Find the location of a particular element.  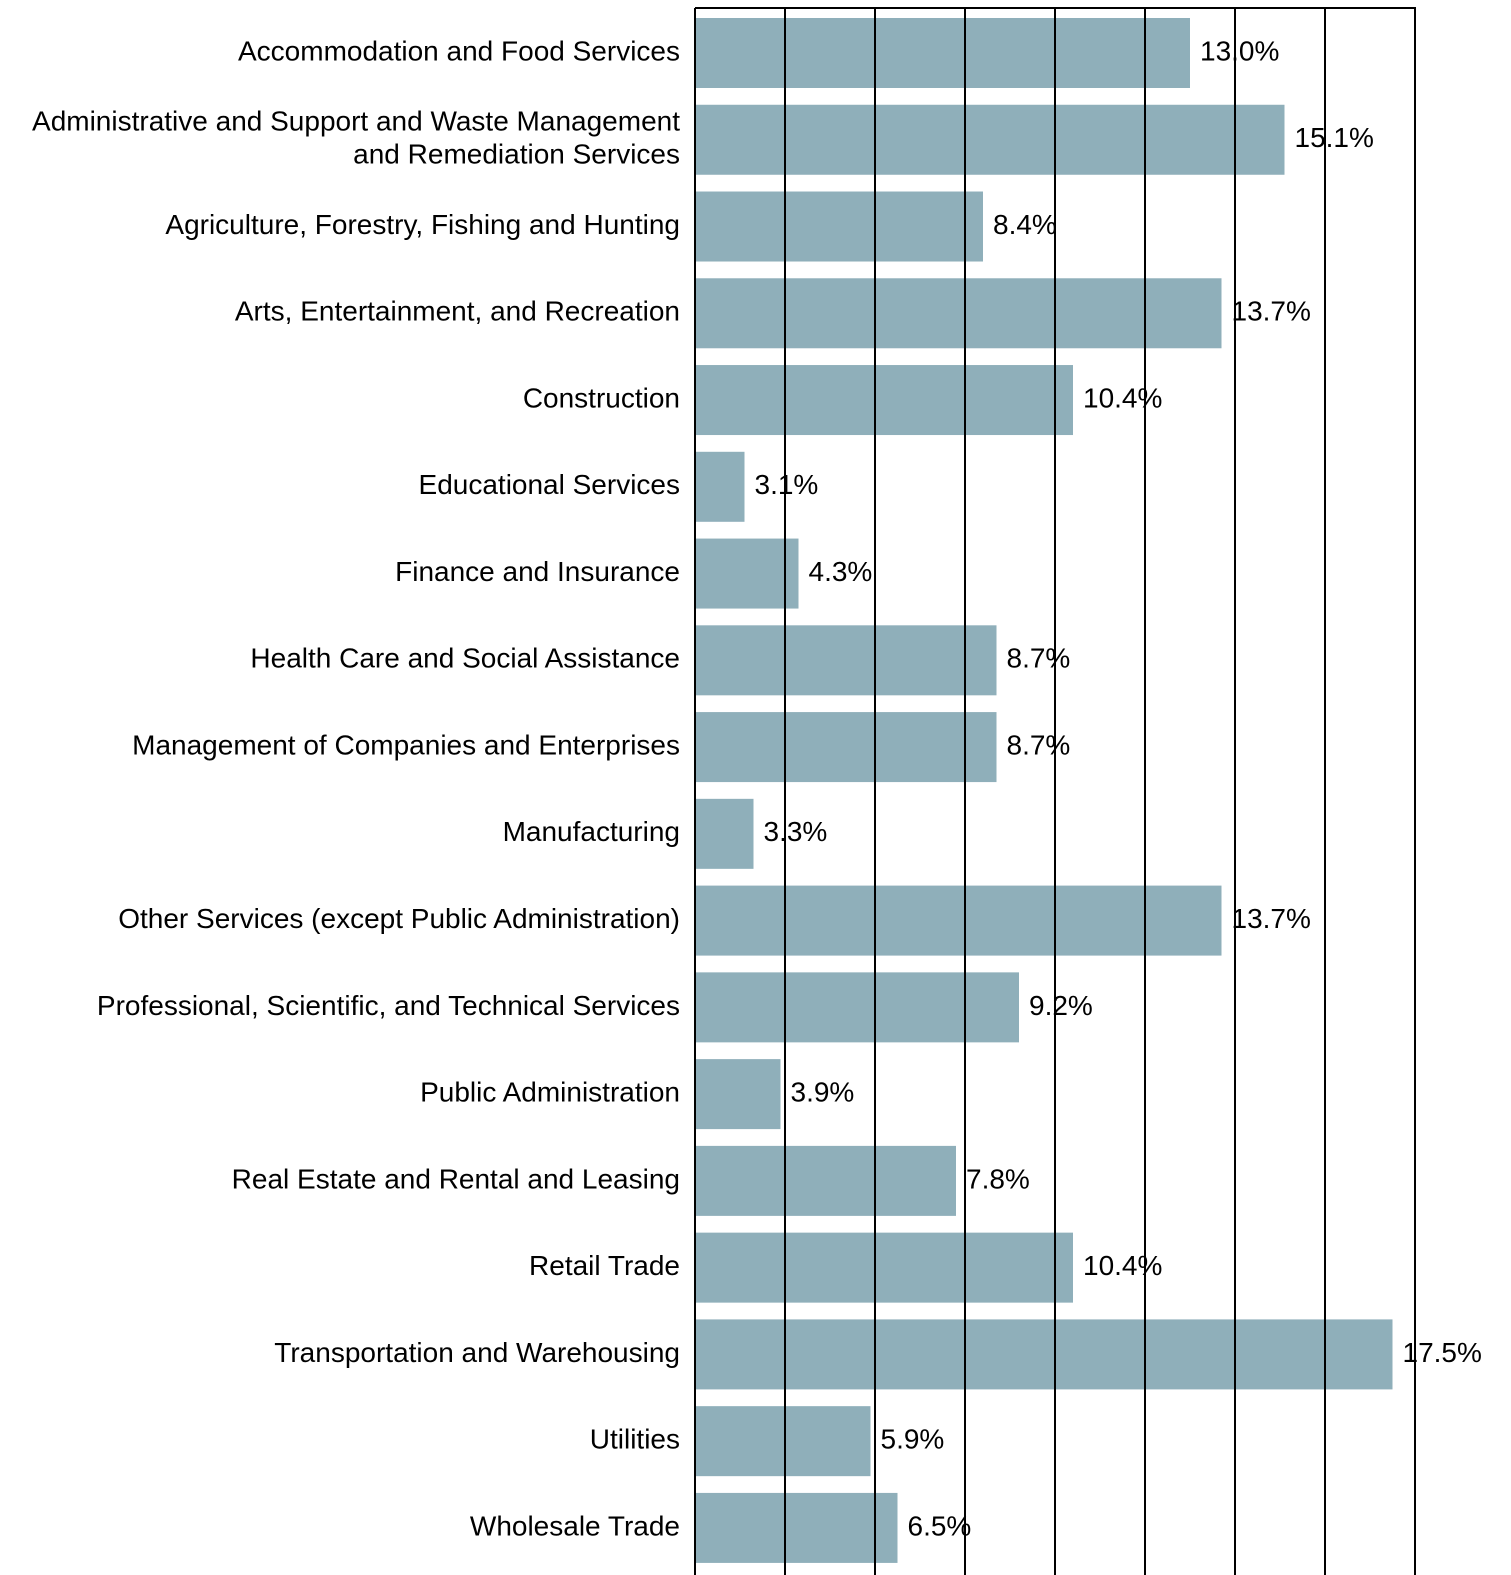

category-label: Real Estate and Rental and Leasing is located at coordinates (456, 1178).